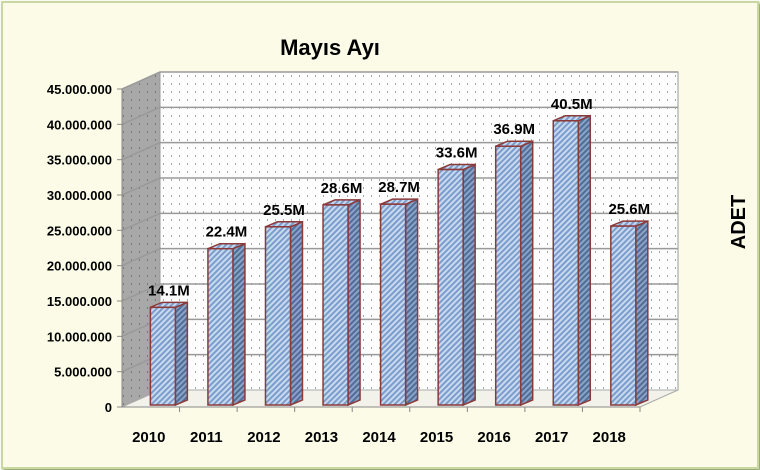 The width and height of the screenshot is (760, 470). What do you see at coordinates (83, 372) in the screenshot?
I see `y-tick-label: 5.000.000` at bounding box center [83, 372].